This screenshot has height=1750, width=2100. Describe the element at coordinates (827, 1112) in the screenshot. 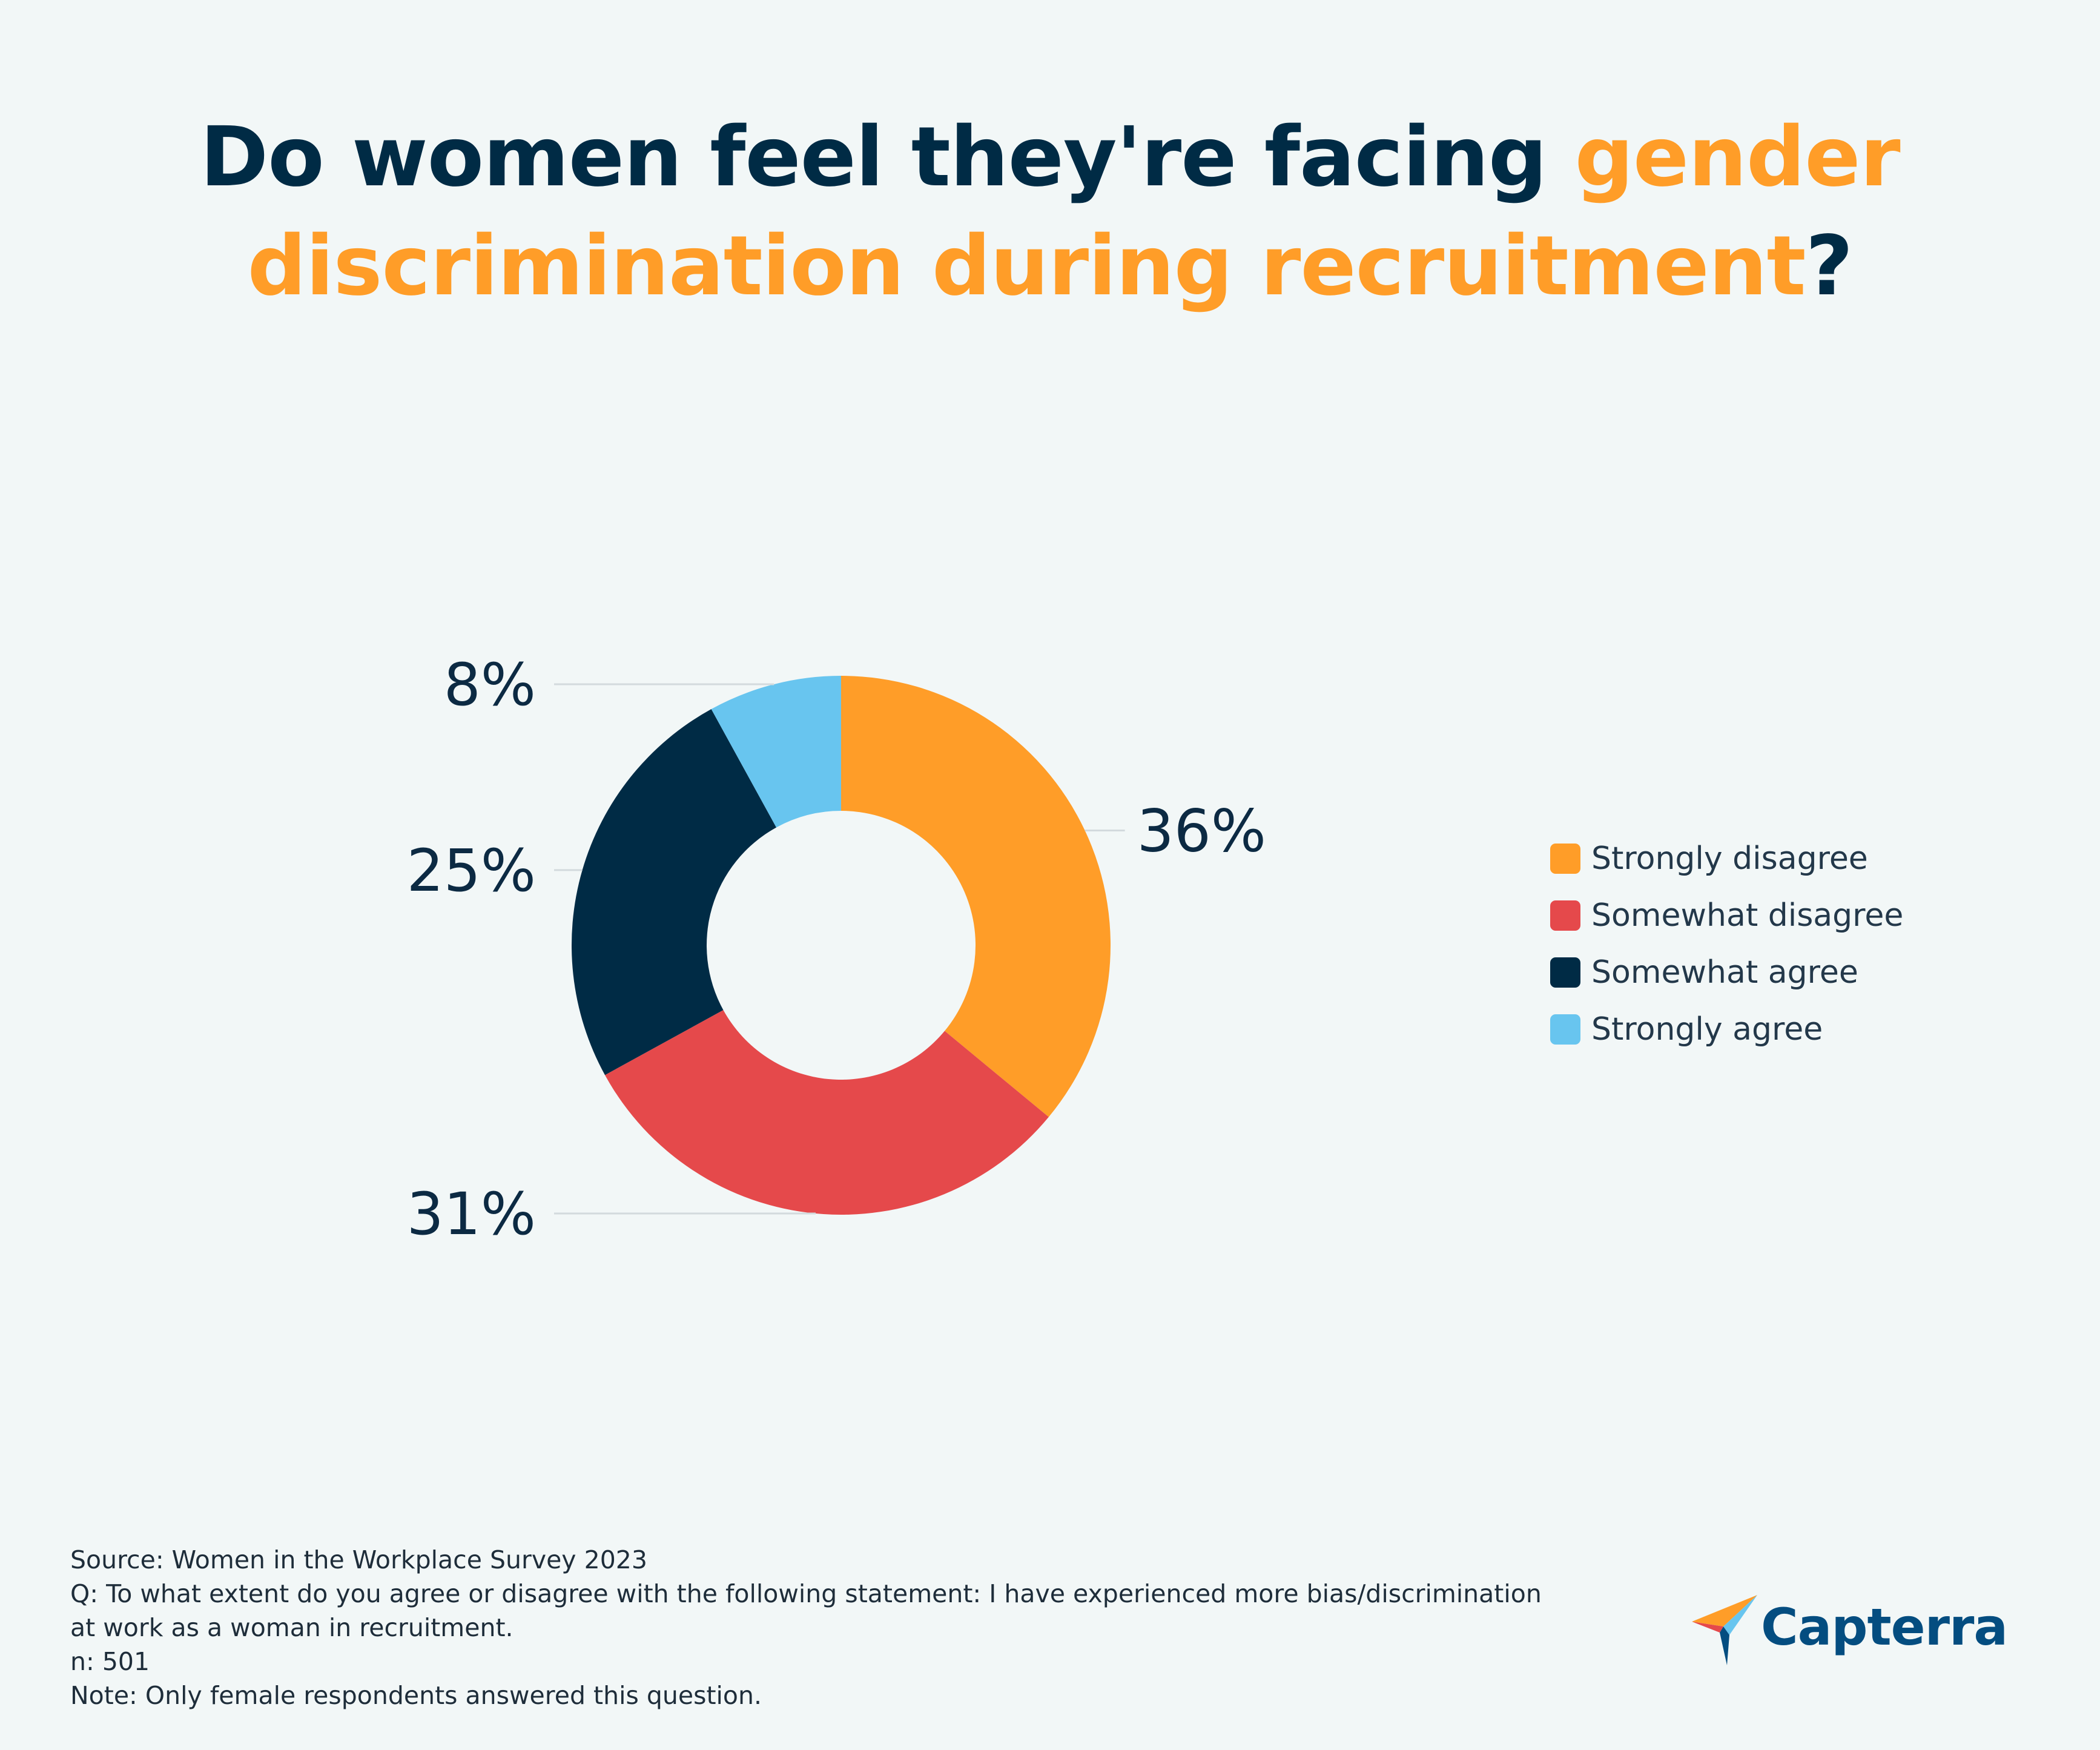

I see `slice-somewhat-disagree` at that location.